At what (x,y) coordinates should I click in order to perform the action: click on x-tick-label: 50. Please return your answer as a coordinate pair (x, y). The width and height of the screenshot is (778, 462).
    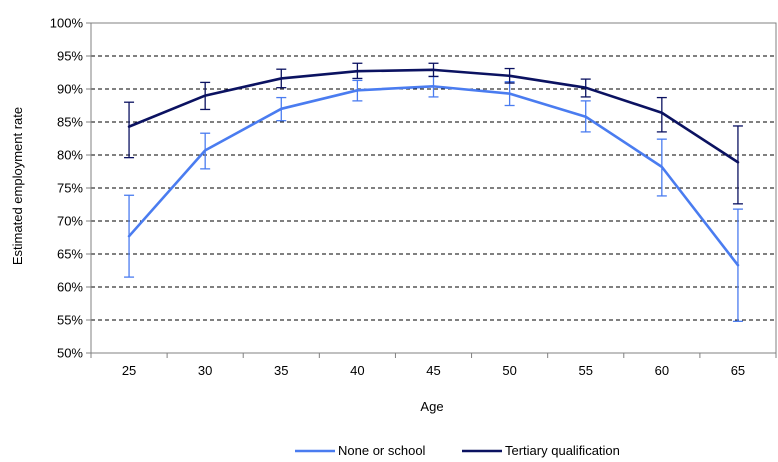
    Looking at the image, I should click on (509, 370).